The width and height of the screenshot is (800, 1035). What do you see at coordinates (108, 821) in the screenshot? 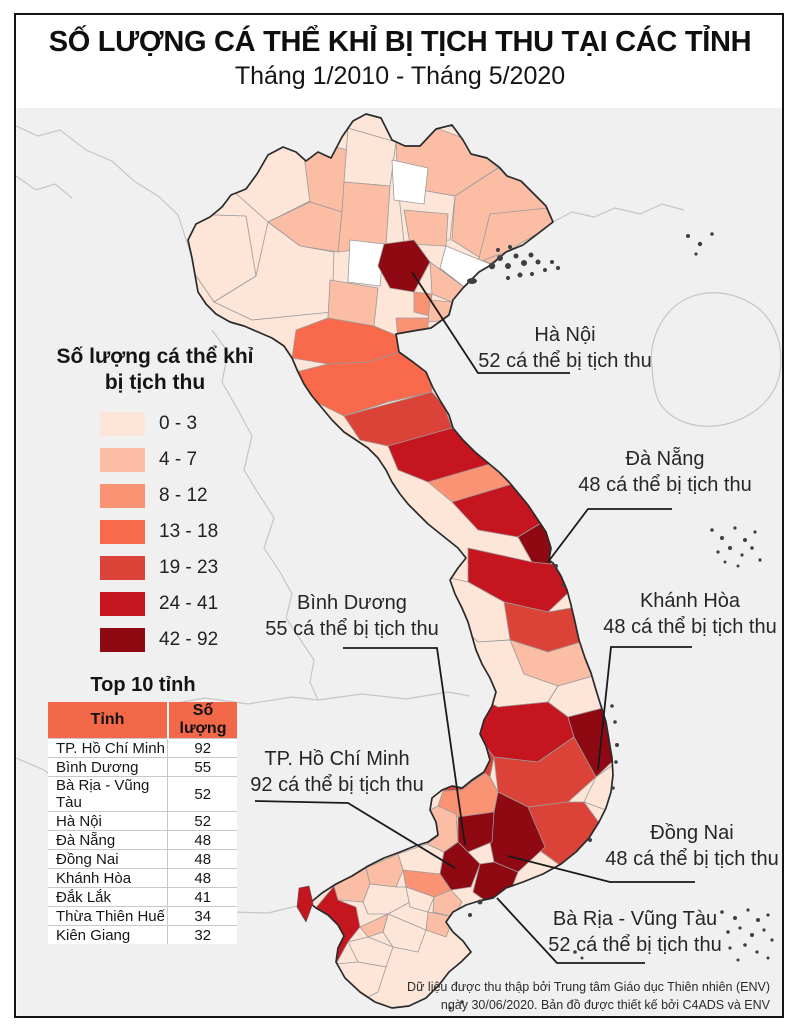
I see `table-cell-province: Hà Nội` at bounding box center [108, 821].